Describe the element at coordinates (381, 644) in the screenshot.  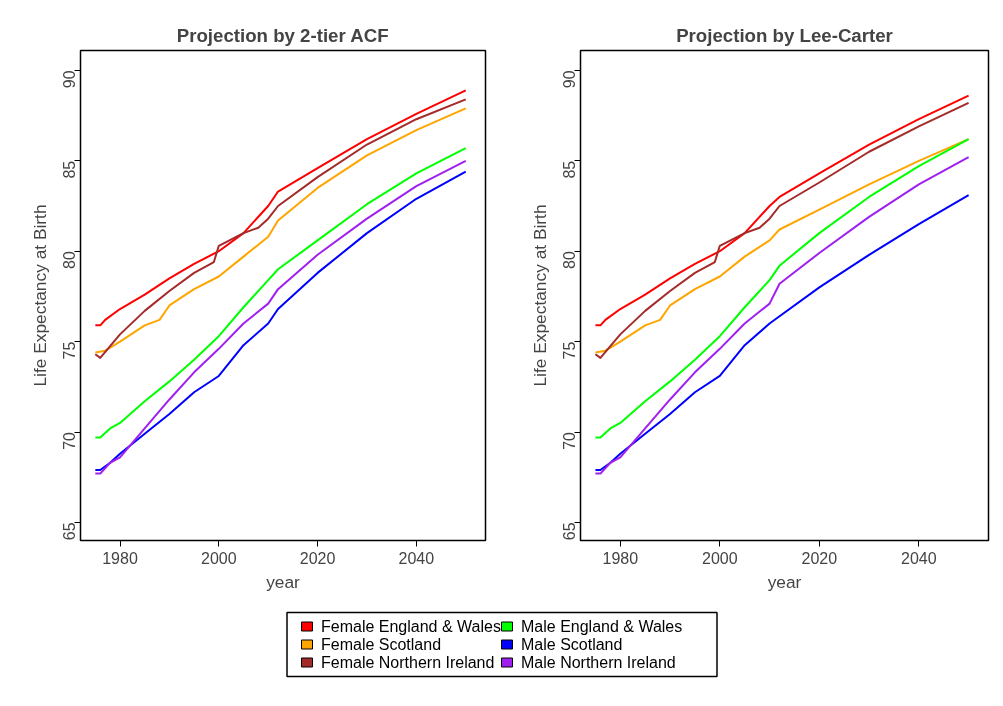
I see `legend-label: Female Scotland` at that location.